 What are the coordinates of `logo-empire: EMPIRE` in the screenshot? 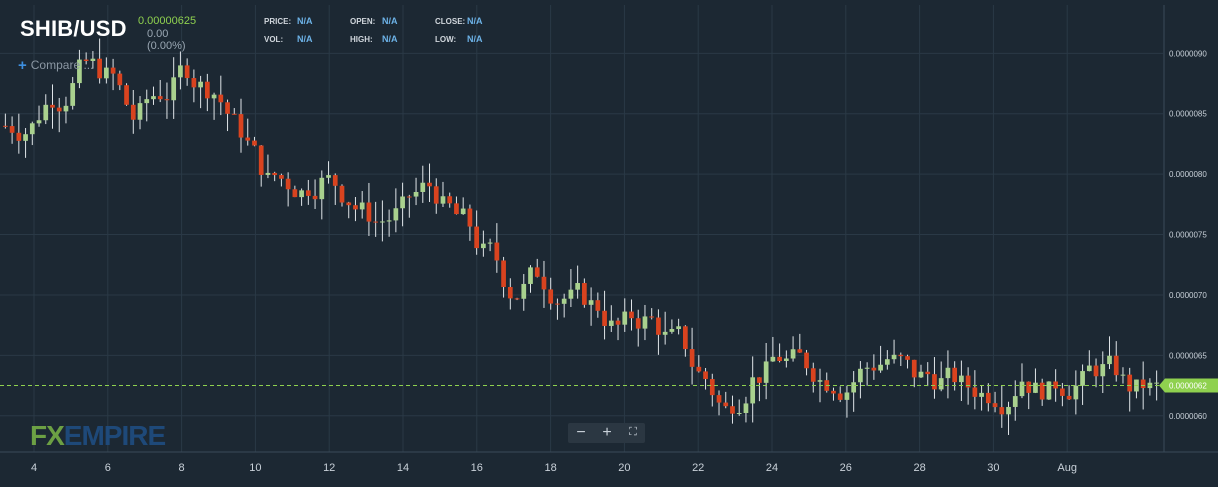 It's located at (114, 435).